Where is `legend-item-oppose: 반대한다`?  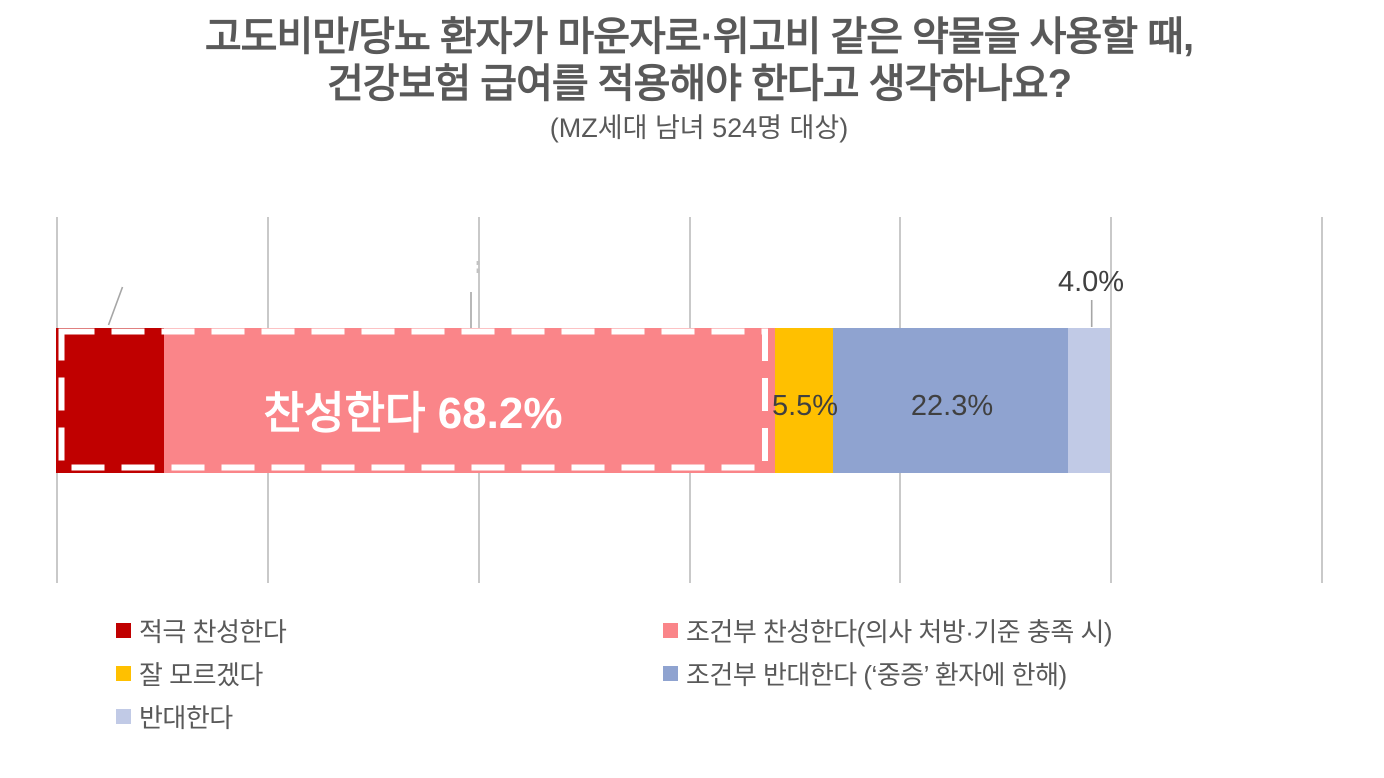
legend-item-oppose: 반대한다 is located at coordinates (174, 718).